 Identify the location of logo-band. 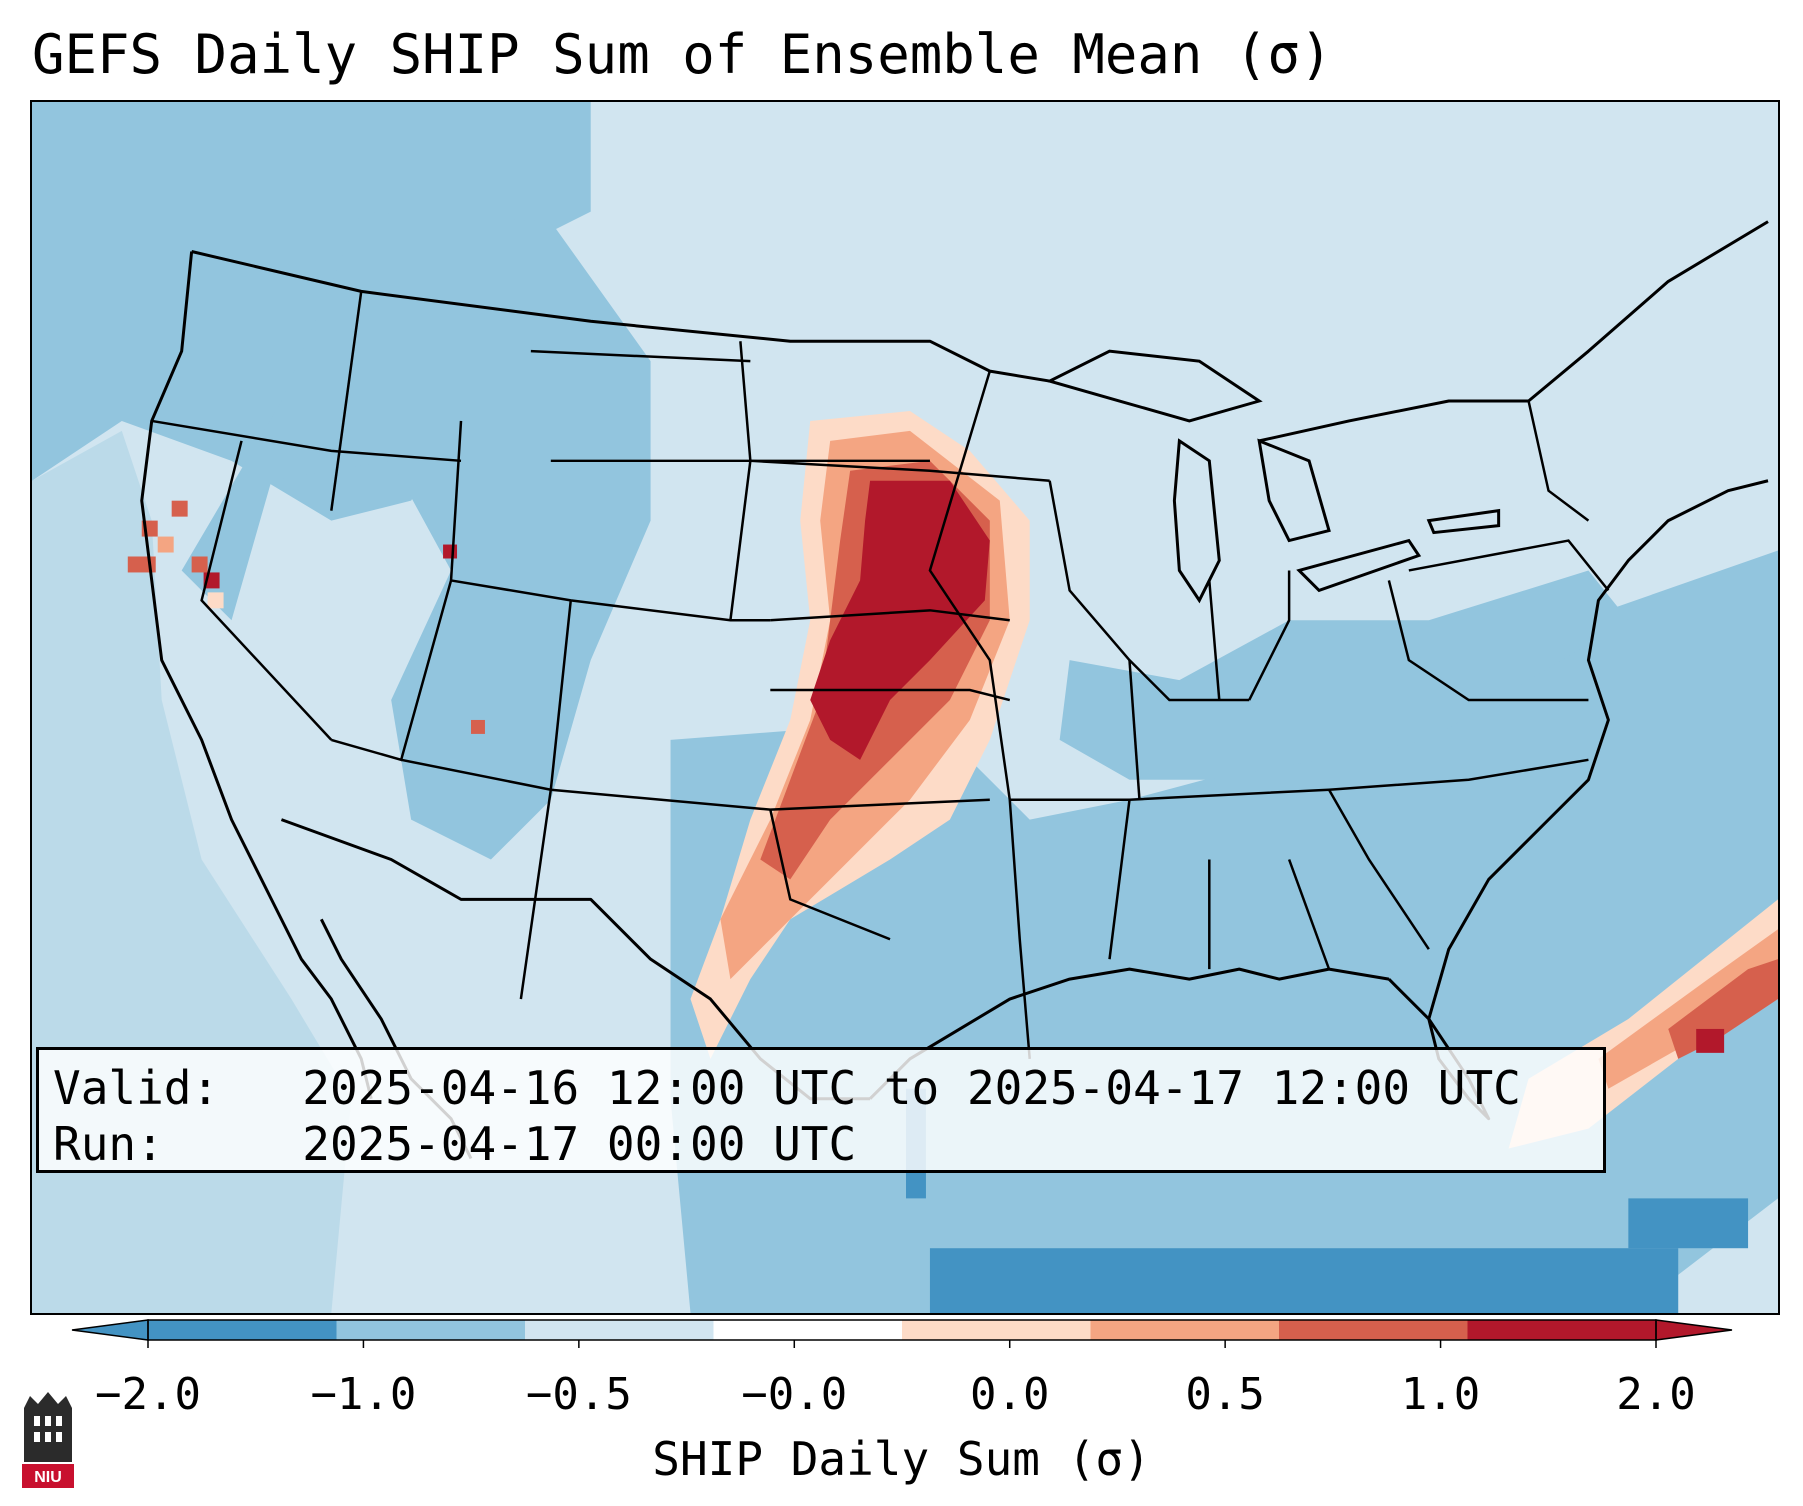
(48, 1476).